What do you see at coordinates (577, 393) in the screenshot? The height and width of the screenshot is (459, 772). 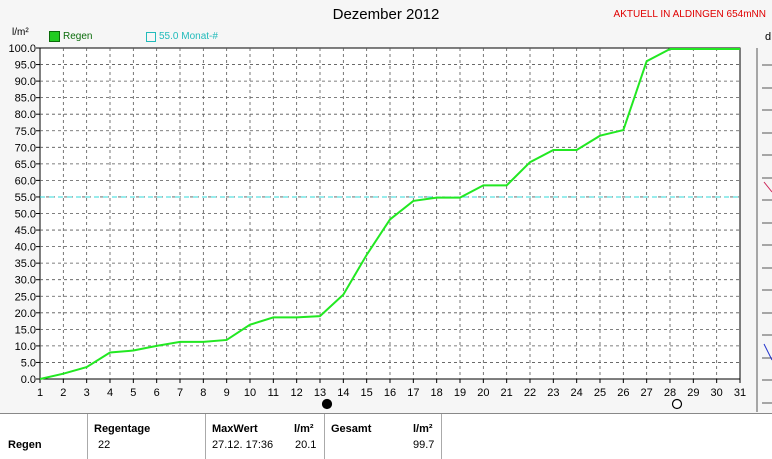 I see `x-tick-label: 24` at bounding box center [577, 393].